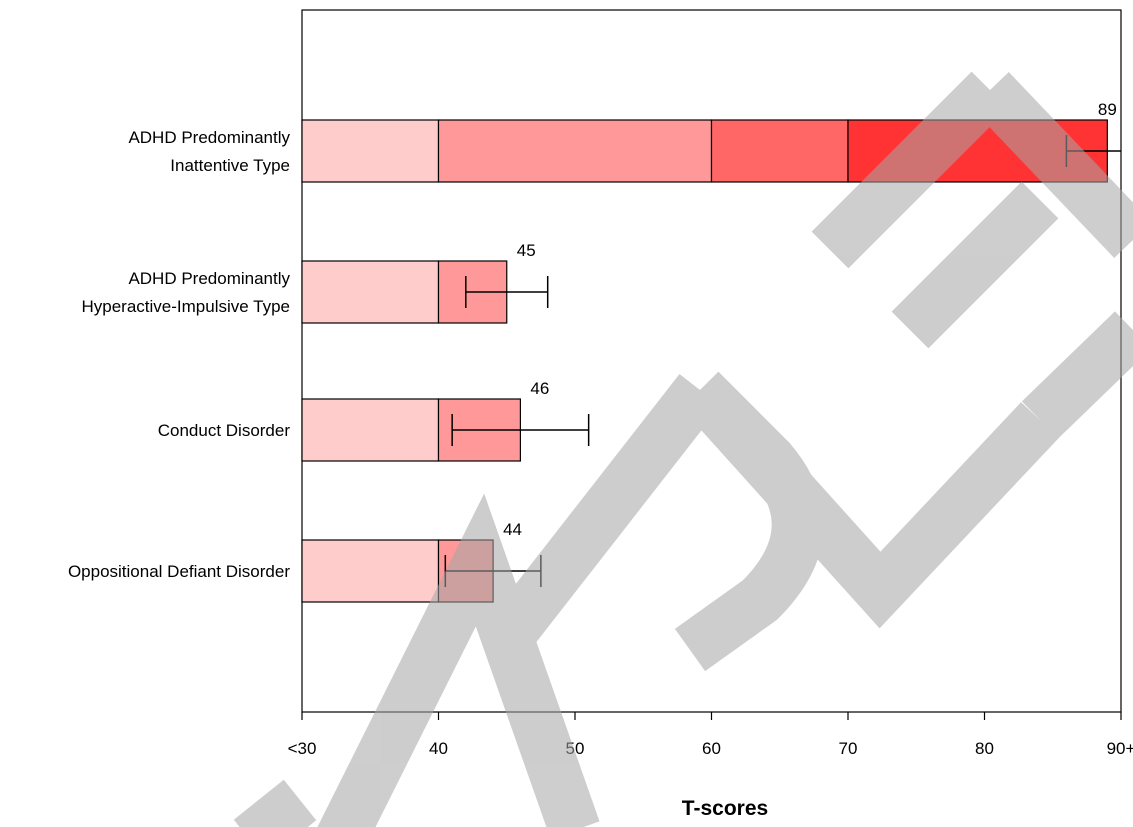 This screenshot has width=1133, height=827. Describe the element at coordinates (179, 571) in the screenshot. I see `category-label: Oppositional Defiant Disorder` at that location.